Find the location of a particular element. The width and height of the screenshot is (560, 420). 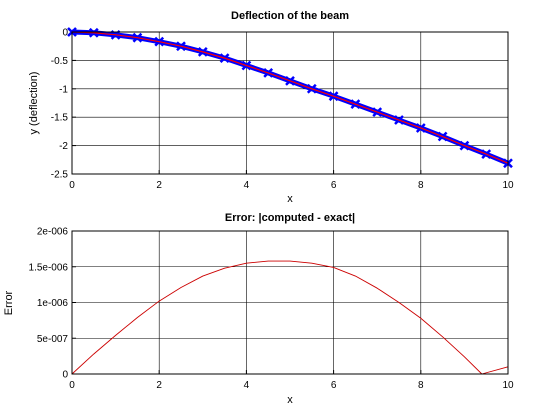

error-x-ticks: 0 2 4 6 8 10 is located at coordinates (291, 380).